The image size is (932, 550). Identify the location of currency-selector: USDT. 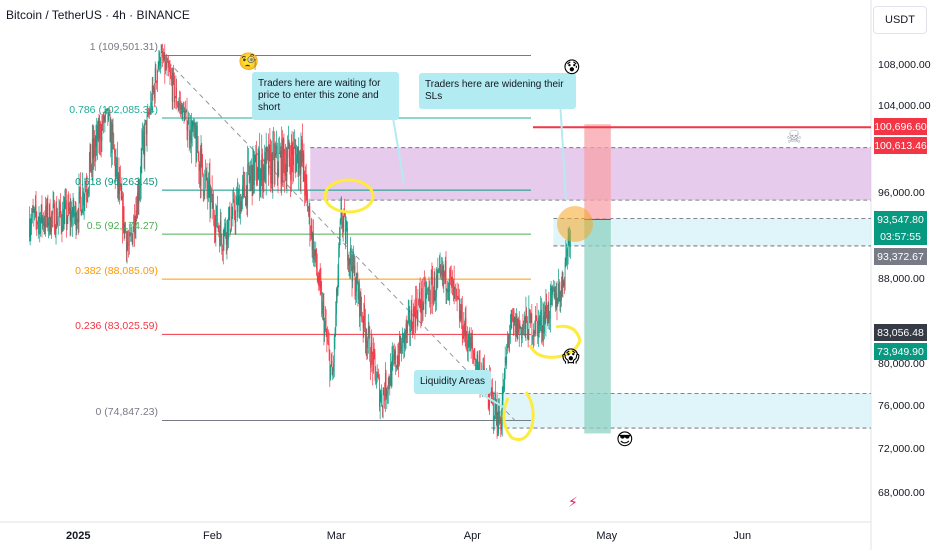
(900, 20).